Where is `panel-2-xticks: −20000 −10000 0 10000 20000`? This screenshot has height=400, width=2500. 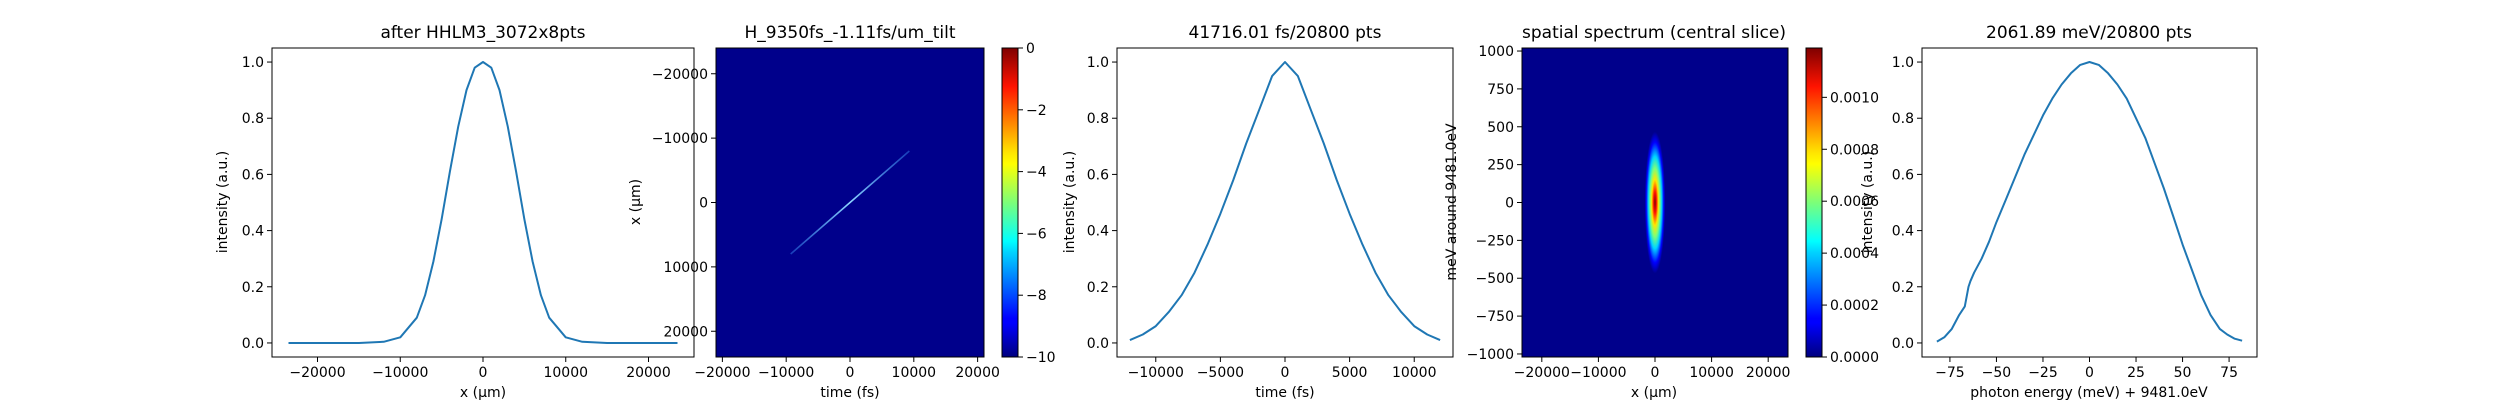
panel-2-xticks: −20000 −10000 0 10000 20000 is located at coordinates (847, 369).